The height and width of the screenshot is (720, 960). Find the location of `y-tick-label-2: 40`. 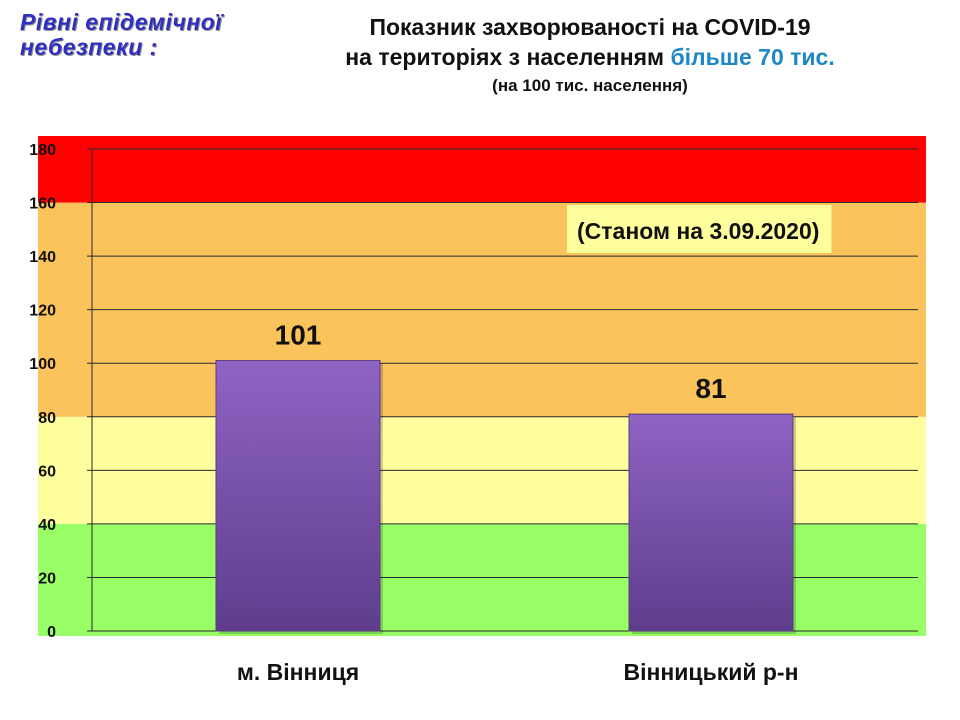

y-tick-label-2: 40 is located at coordinates (47, 525).